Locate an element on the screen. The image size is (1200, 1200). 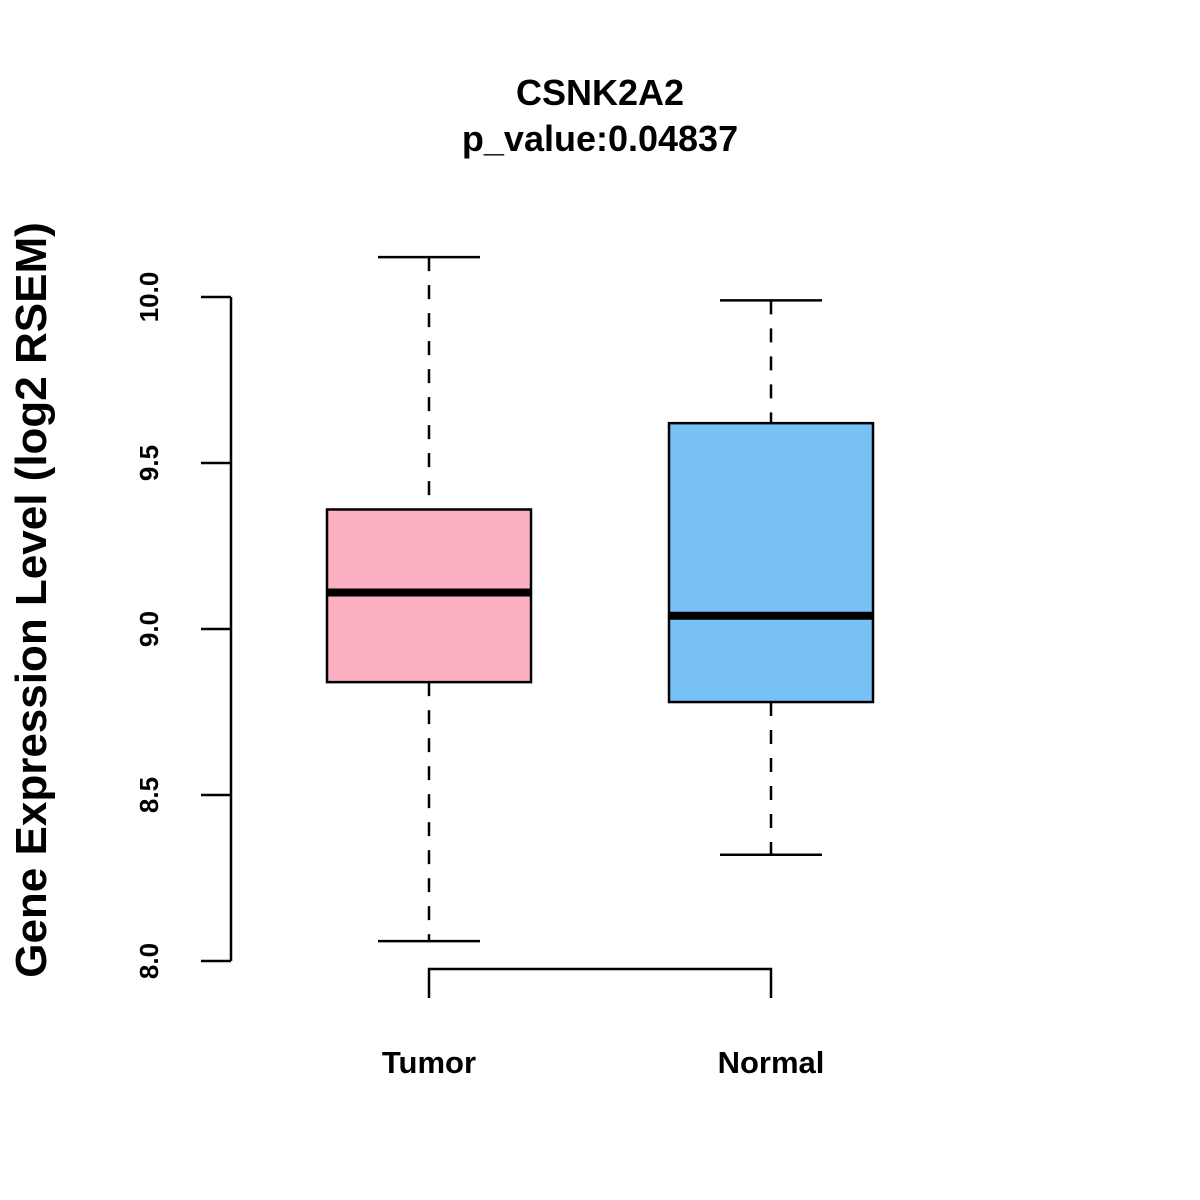
y-tick-label: 8.5 is located at coordinates (149, 795).